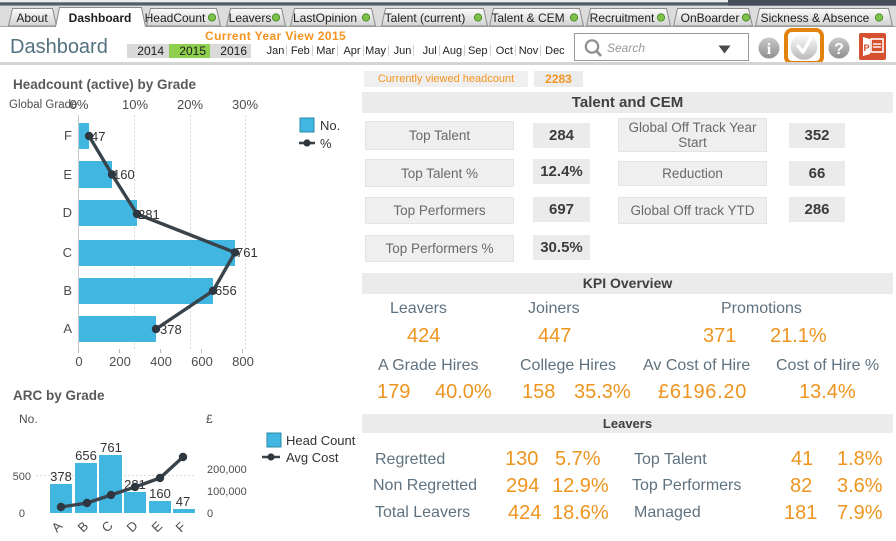 The height and width of the screenshot is (541, 896). Describe the element at coordinates (527, 18) in the screenshot. I see `svg-text: Talent & CEM` at that location.